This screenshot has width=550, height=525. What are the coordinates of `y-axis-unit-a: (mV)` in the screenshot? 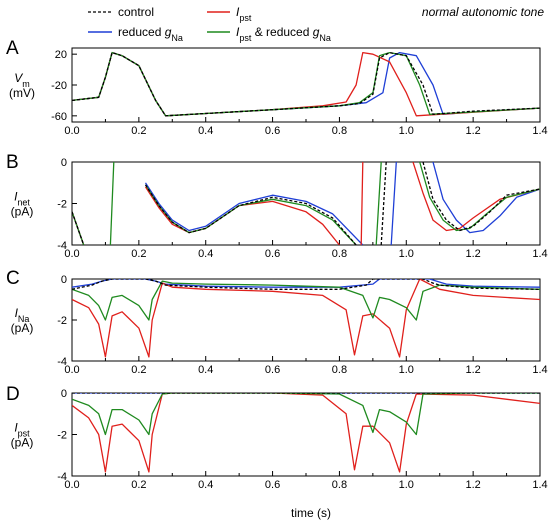 It's located at (22, 93).